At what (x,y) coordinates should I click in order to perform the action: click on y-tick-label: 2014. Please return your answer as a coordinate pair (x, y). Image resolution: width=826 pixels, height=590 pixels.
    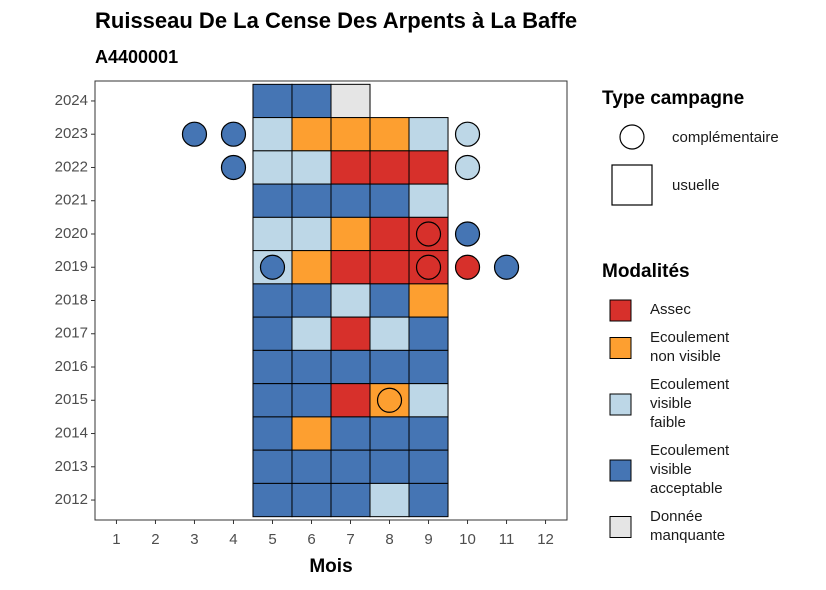
    Looking at the image, I should click on (71, 432).